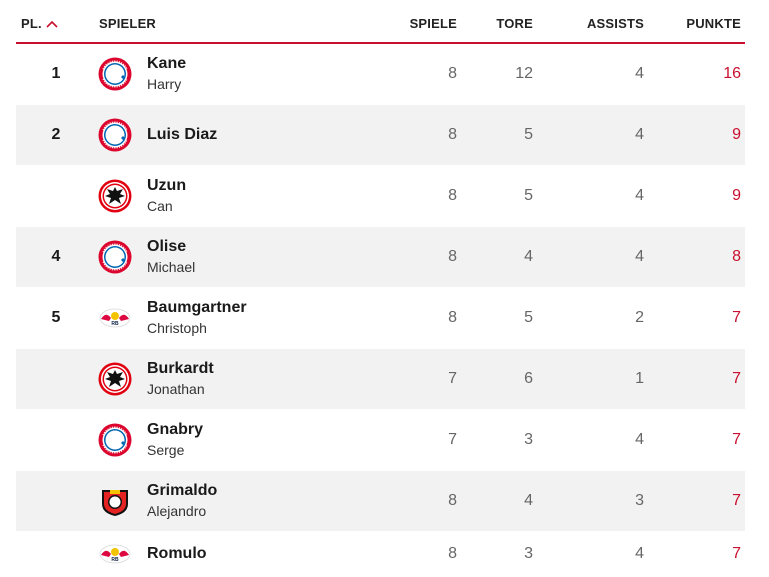  I want to click on player-name: Luis Diaz, so click(182, 135).